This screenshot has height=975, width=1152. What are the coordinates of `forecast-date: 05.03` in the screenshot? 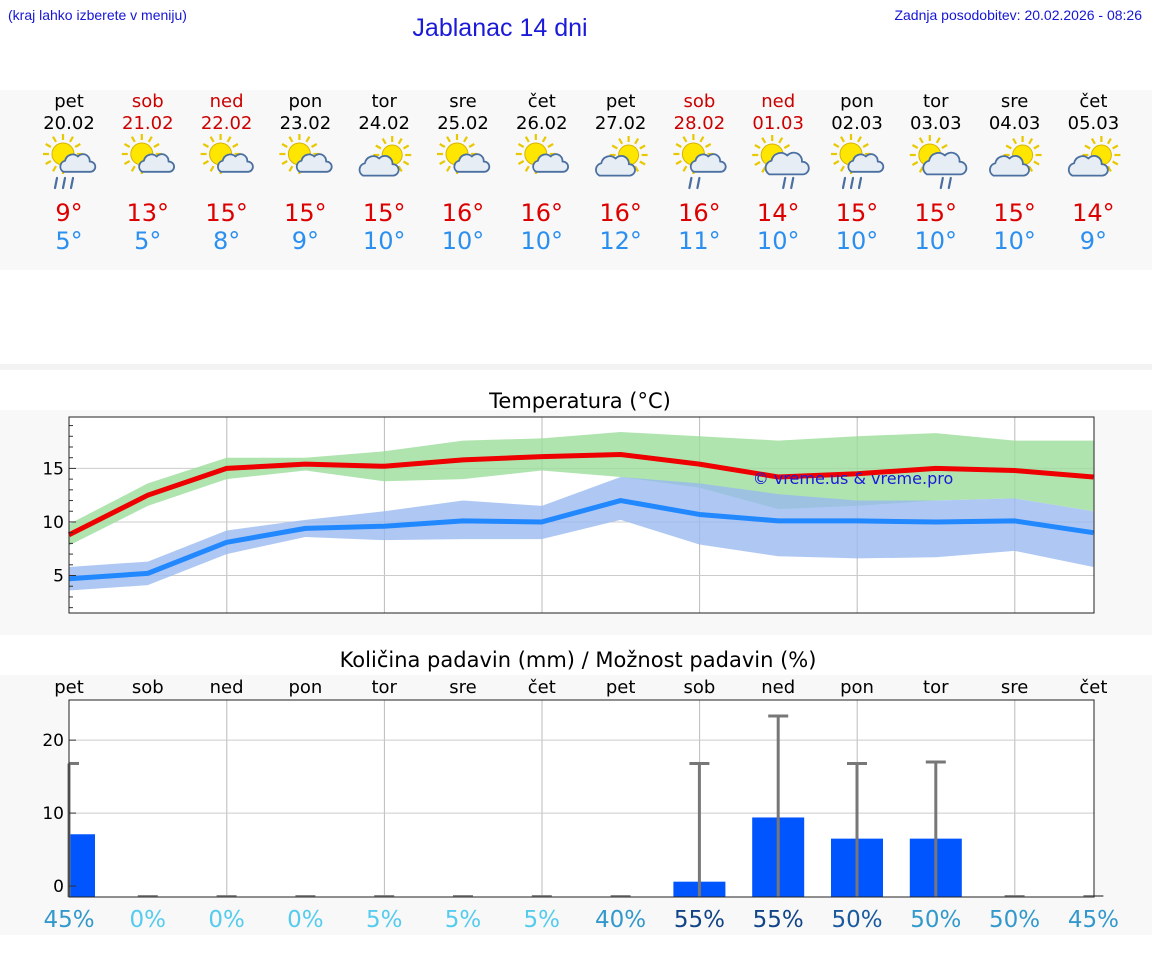 It's located at (1094, 123).